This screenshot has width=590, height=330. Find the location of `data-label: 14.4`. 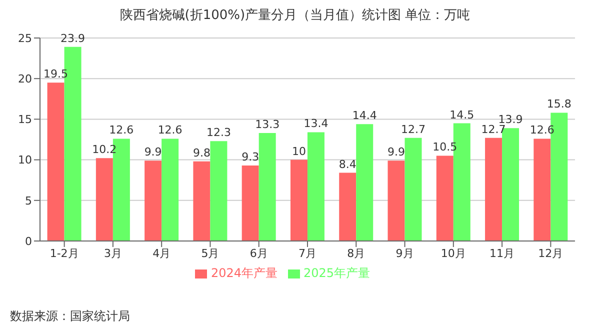

data-label: 14.4 is located at coordinates (364, 115).